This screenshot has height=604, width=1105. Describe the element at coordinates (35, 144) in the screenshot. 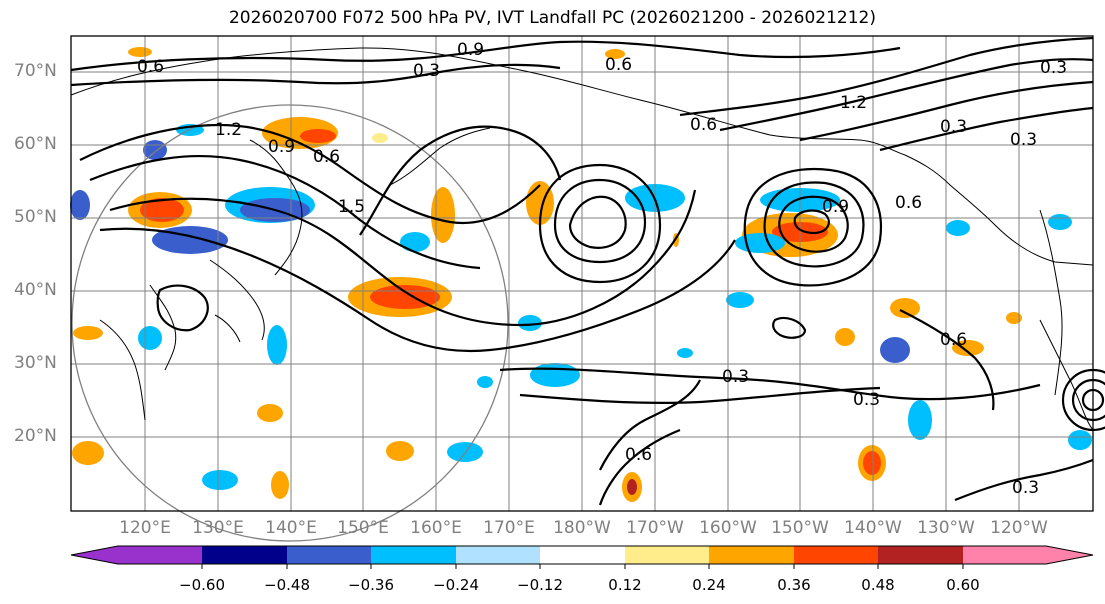

I see `lat-label: 60°N` at that location.